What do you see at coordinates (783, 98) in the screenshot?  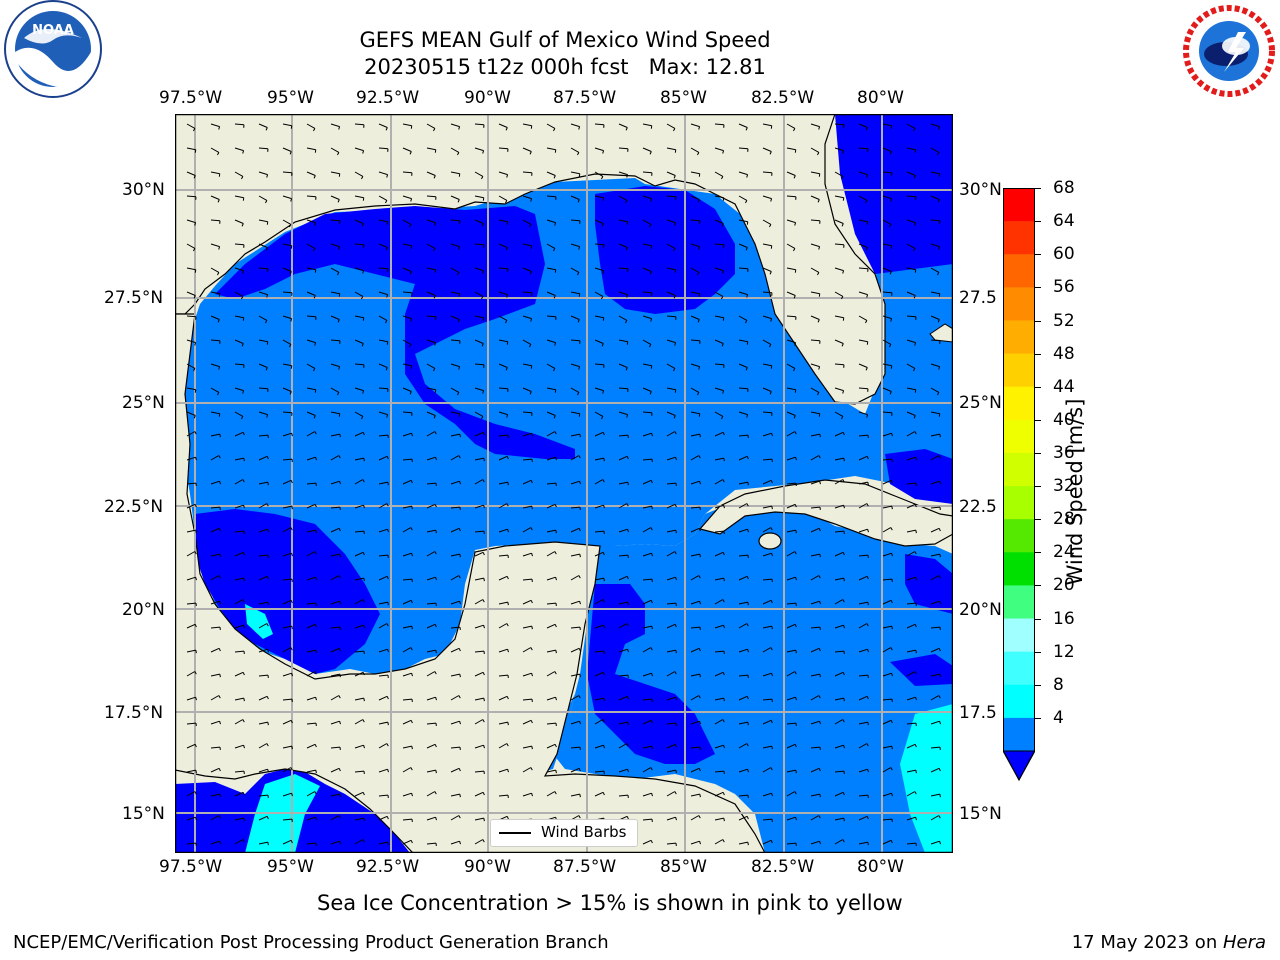 I see `lon-label-top: 82.5°W` at bounding box center [783, 98].